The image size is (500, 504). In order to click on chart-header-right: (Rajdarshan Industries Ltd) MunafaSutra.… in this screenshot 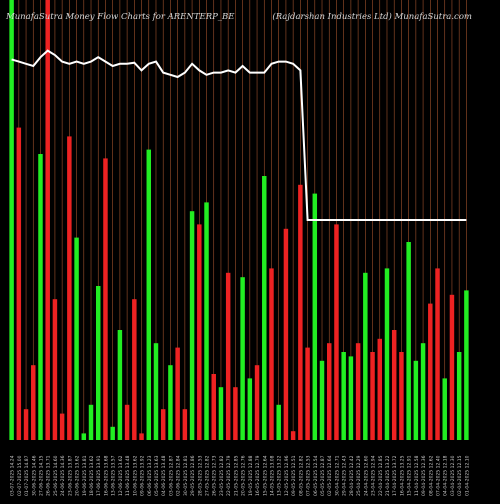, I will do `click(372, 17)`.